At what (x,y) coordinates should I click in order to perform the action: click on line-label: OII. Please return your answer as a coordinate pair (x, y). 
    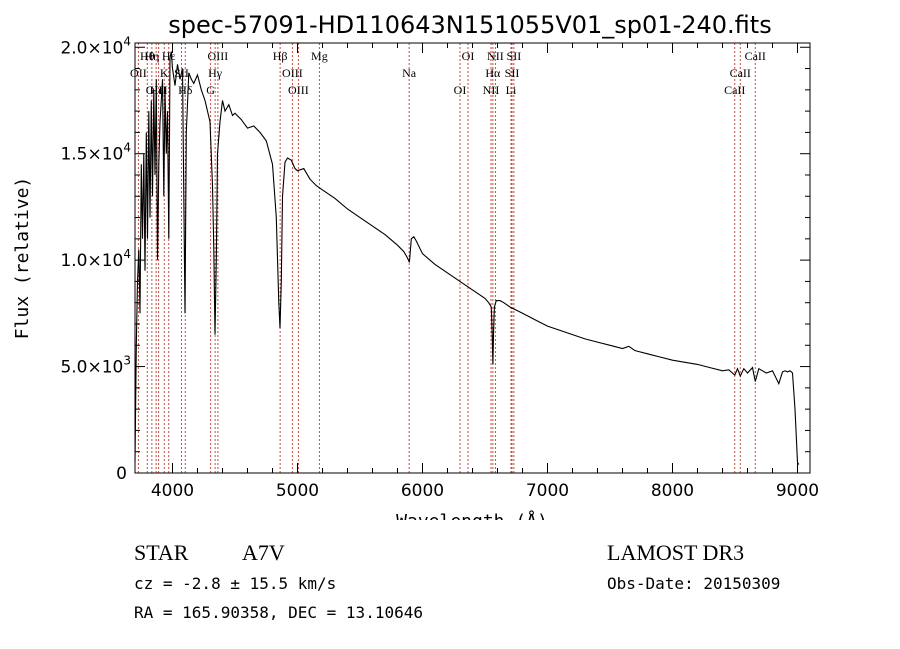
    Looking at the image, I should click on (138, 73).